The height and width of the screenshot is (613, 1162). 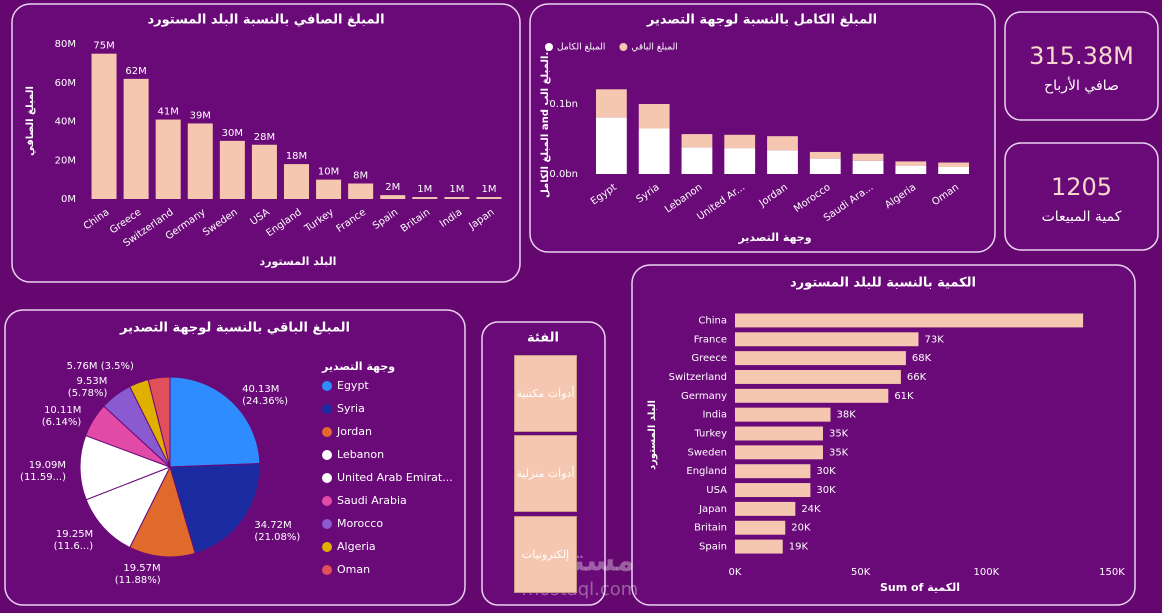 What do you see at coordinates (351, 408) in the screenshot?
I see `legend-label: Syria` at bounding box center [351, 408].